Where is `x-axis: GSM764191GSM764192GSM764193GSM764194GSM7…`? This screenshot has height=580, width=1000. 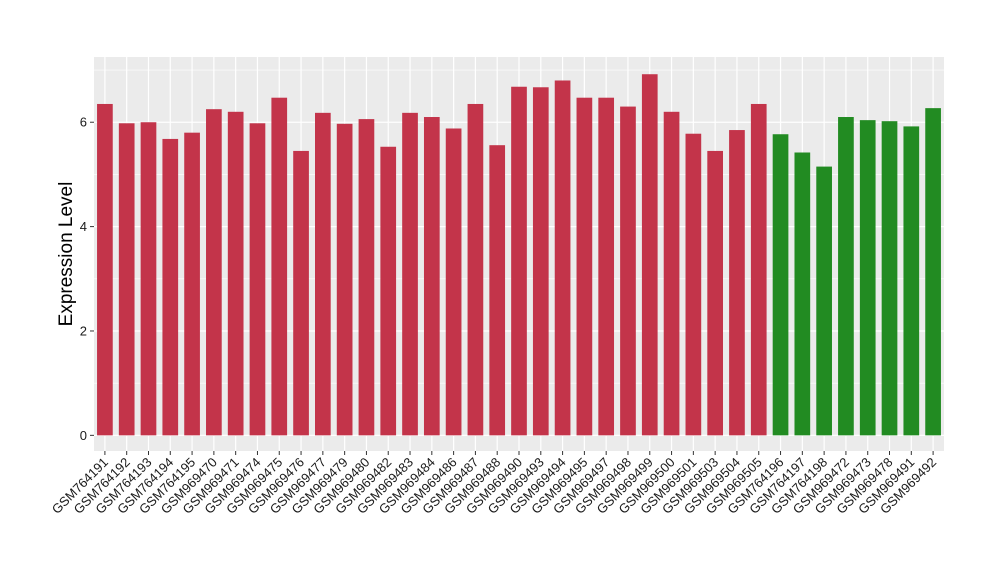
x-axis: GSM764191GSM764192GSM764193GSM764194GSM7… is located at coordinates (494, 484).